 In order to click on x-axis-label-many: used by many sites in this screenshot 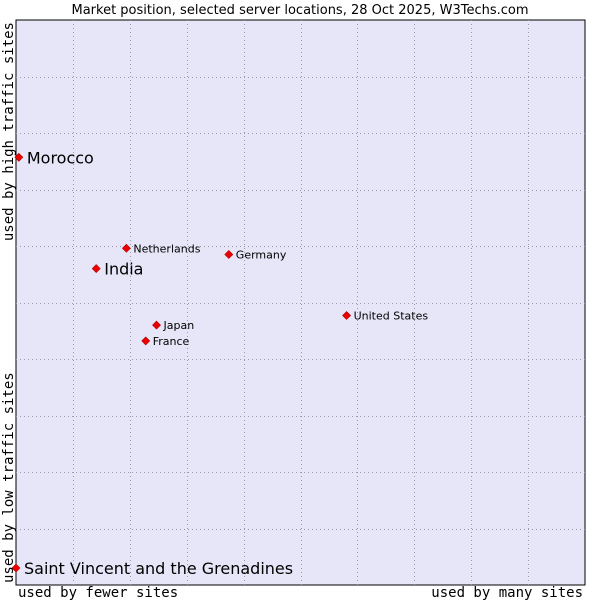, I will do `click(507, 592)`.